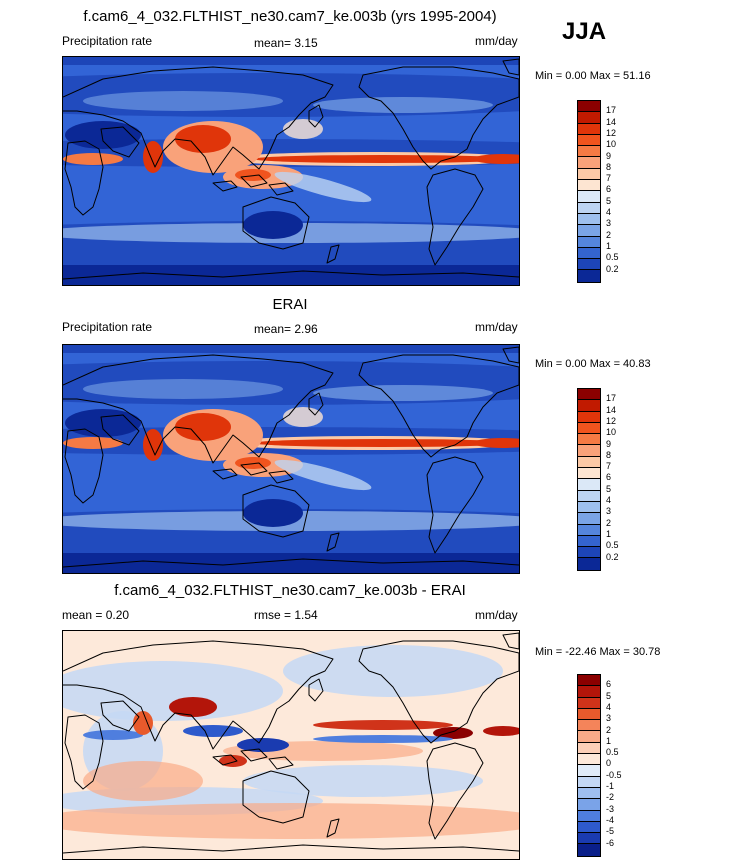  Describe the element at coordinates (610, 786) in the screenshot. I see `colorbar-label: -1` at that location.